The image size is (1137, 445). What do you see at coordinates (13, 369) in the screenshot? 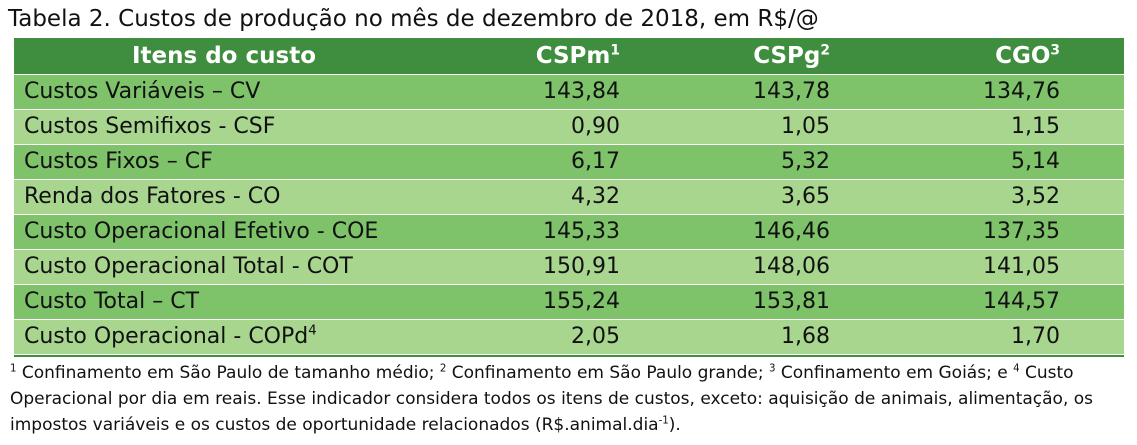
I see `footnote-sup-1: 1` at bounding box center [13, 369].